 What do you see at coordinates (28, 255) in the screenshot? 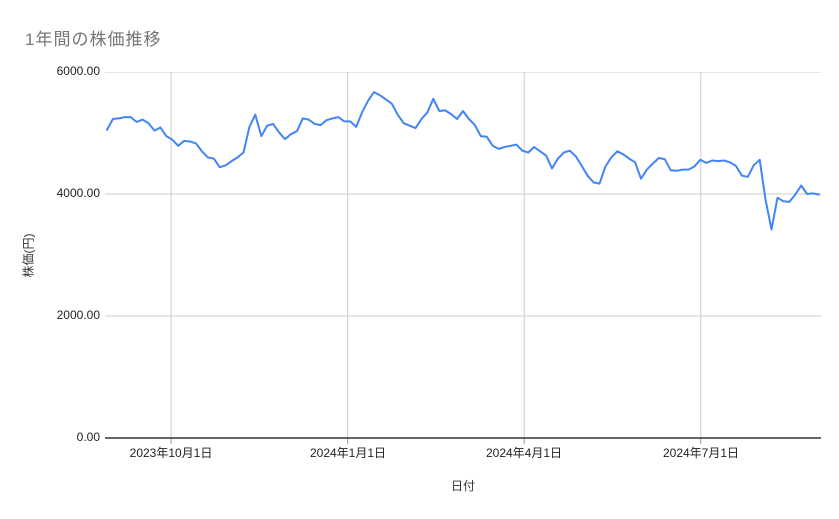
I see `y-axis-title: 株価(円)` at bounding box center [28, 255].